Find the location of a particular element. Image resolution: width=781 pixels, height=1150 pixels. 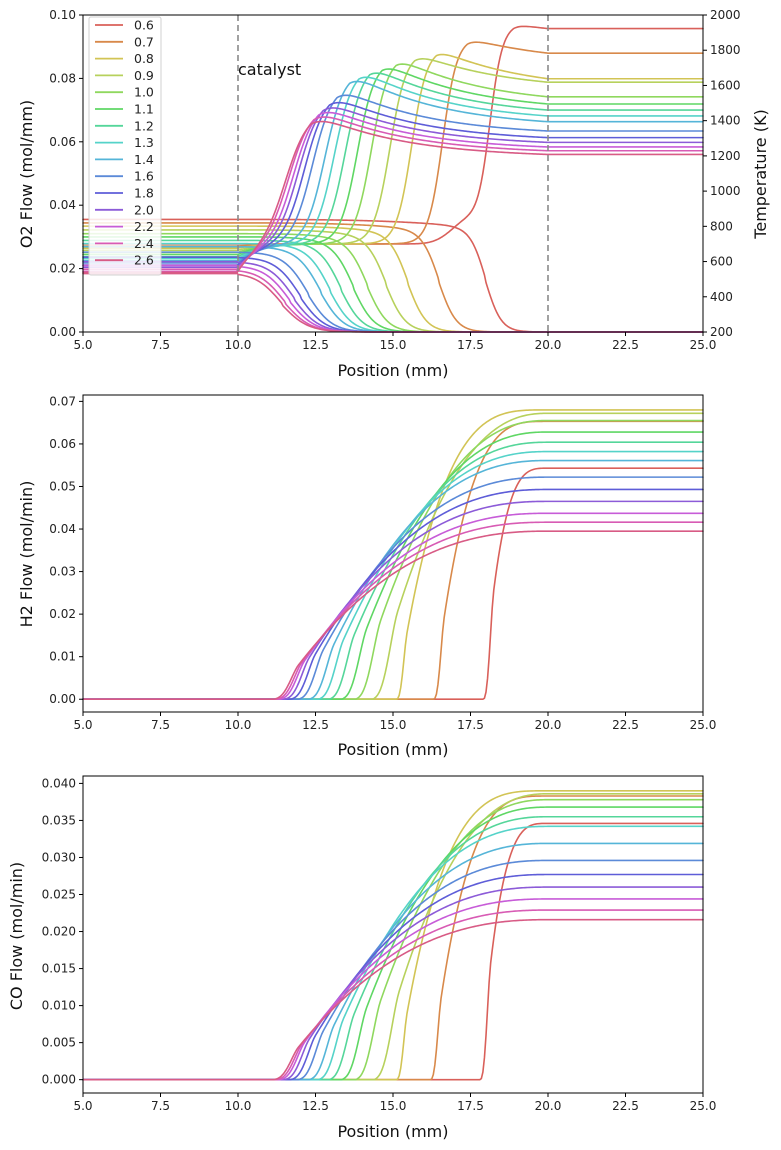

y-tick-label: 0.035 is located at coordinates (59, 820).